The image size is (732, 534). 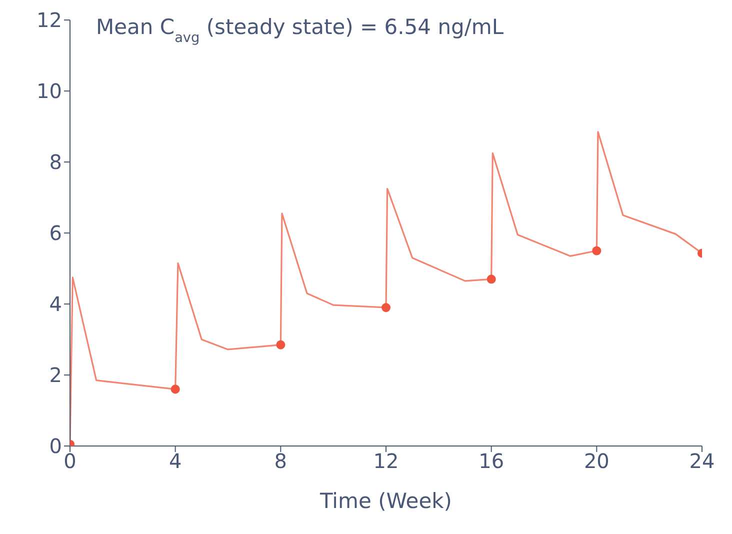 What do you see at coordinates (175, 461) in the screenshot?
I see `x-tick-label: 4` at bounding box center [175, 461].